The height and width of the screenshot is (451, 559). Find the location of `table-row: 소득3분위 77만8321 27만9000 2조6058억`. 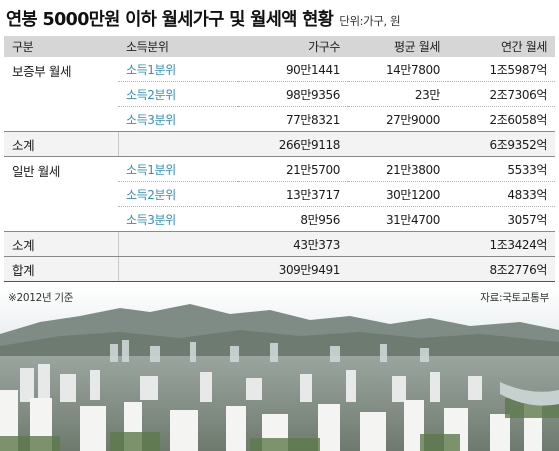

table-row: 소득3분위 77만8321 27만9000 2조6058억 is located at coordinates (279, 119).